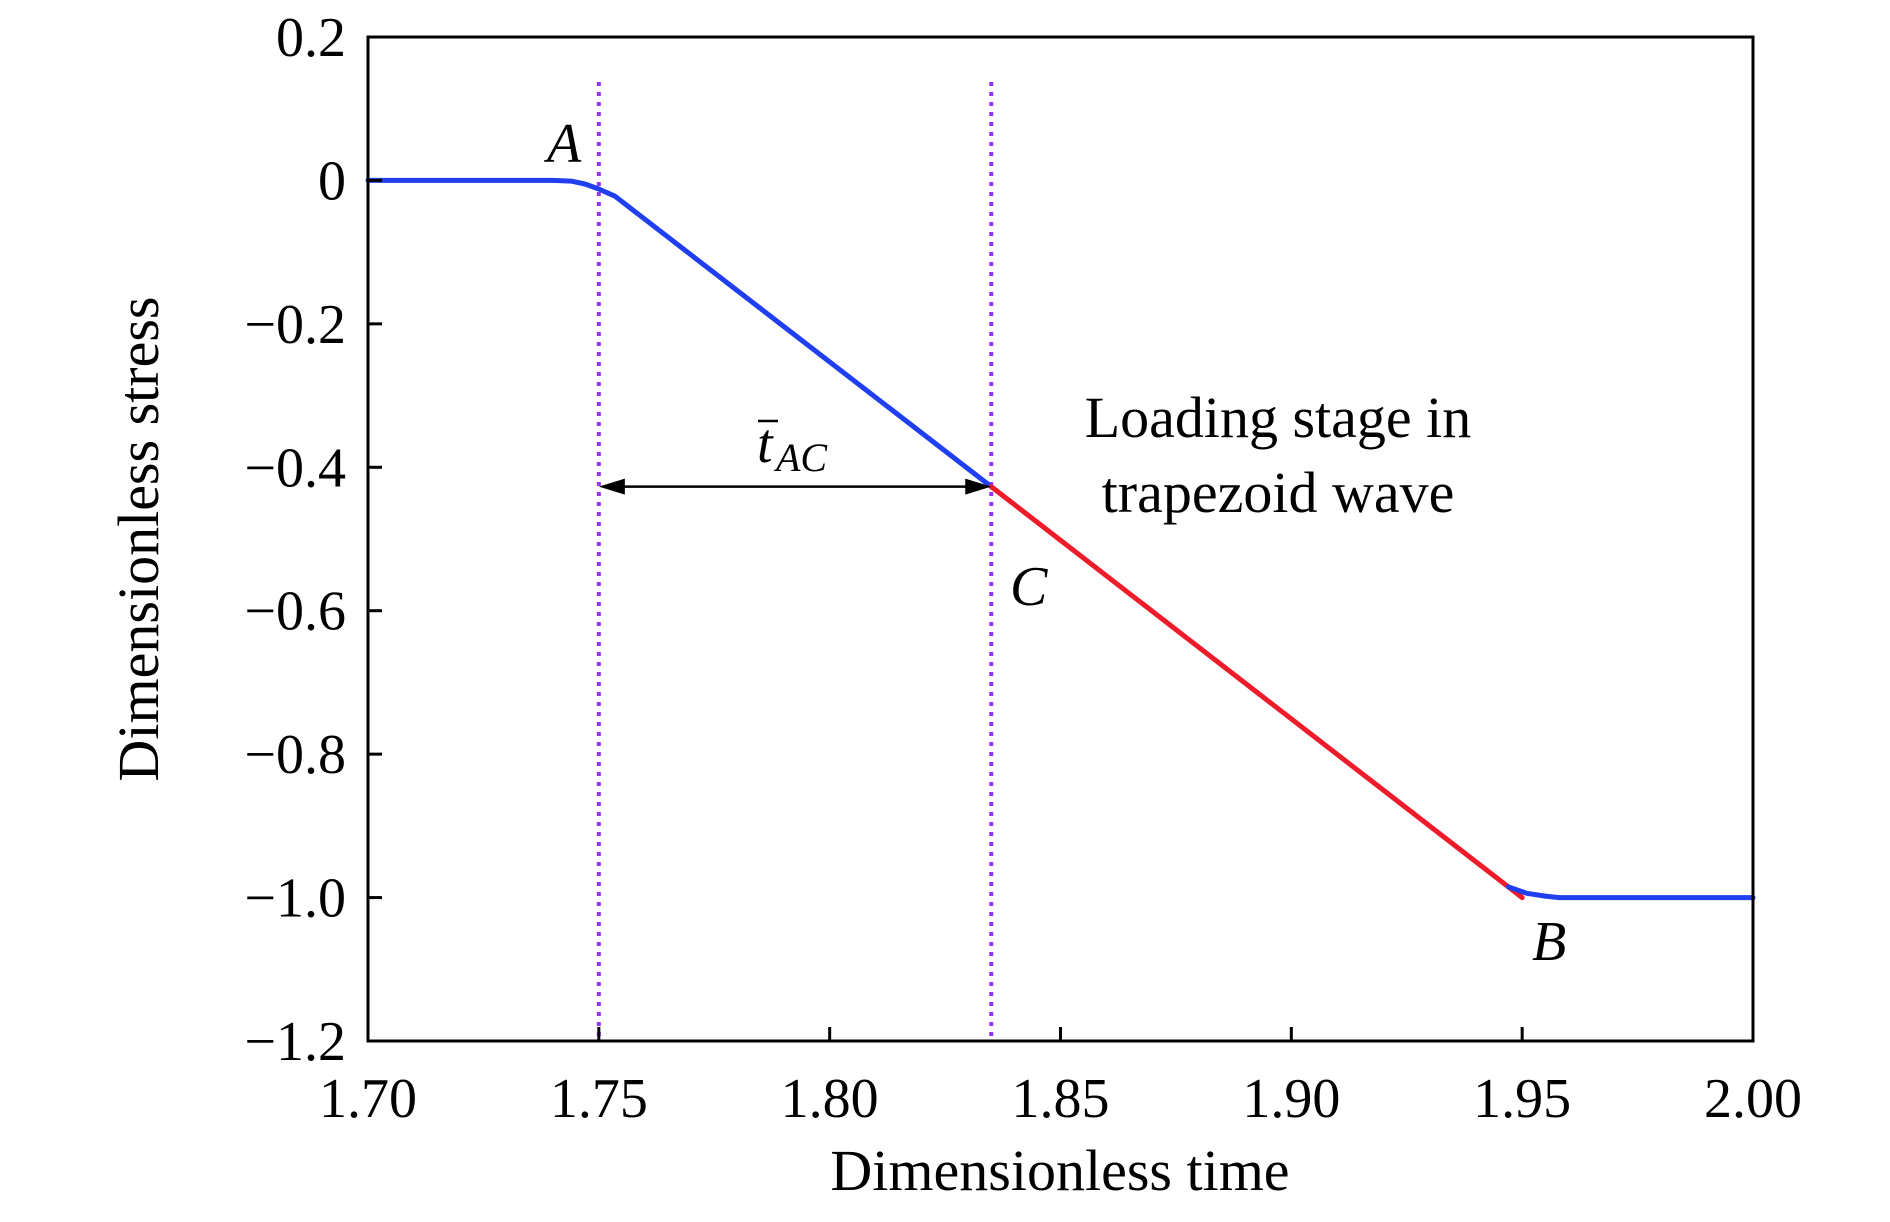 This screenshot has width=1890, height=1222. I want to click on x-tick-label: 2.00, so click(1753, 1099).